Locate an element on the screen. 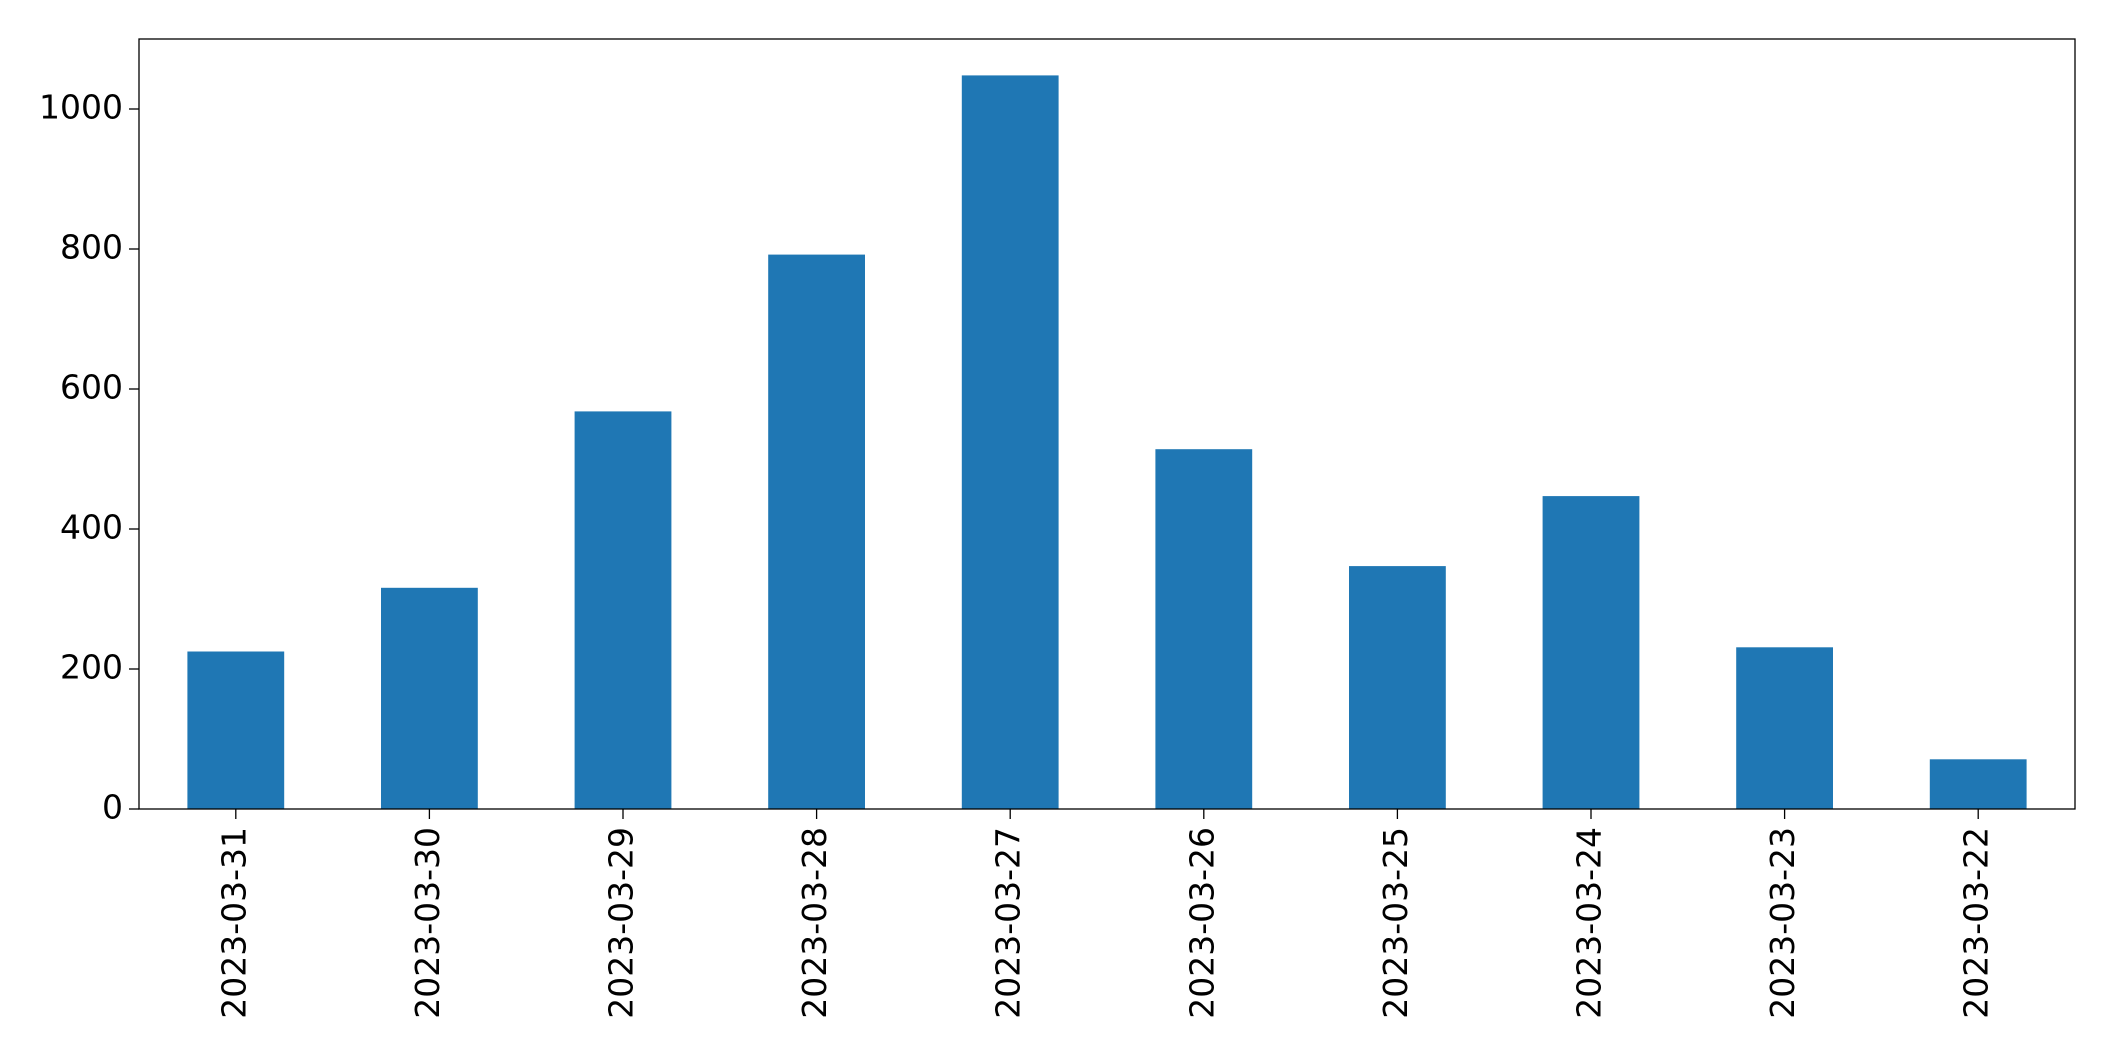 The width and height of the screenshot is (2115, 1061). x-tick-label: 2023-03-24 is located at coordinates (1589, 923).